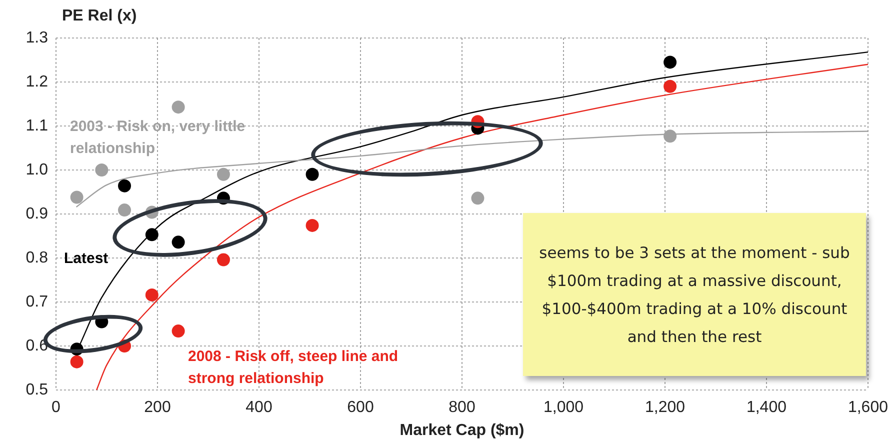  Describe the element at coordinates (37, 389) in the screenshot. I see `y-tick-label: 0.5` at that location.